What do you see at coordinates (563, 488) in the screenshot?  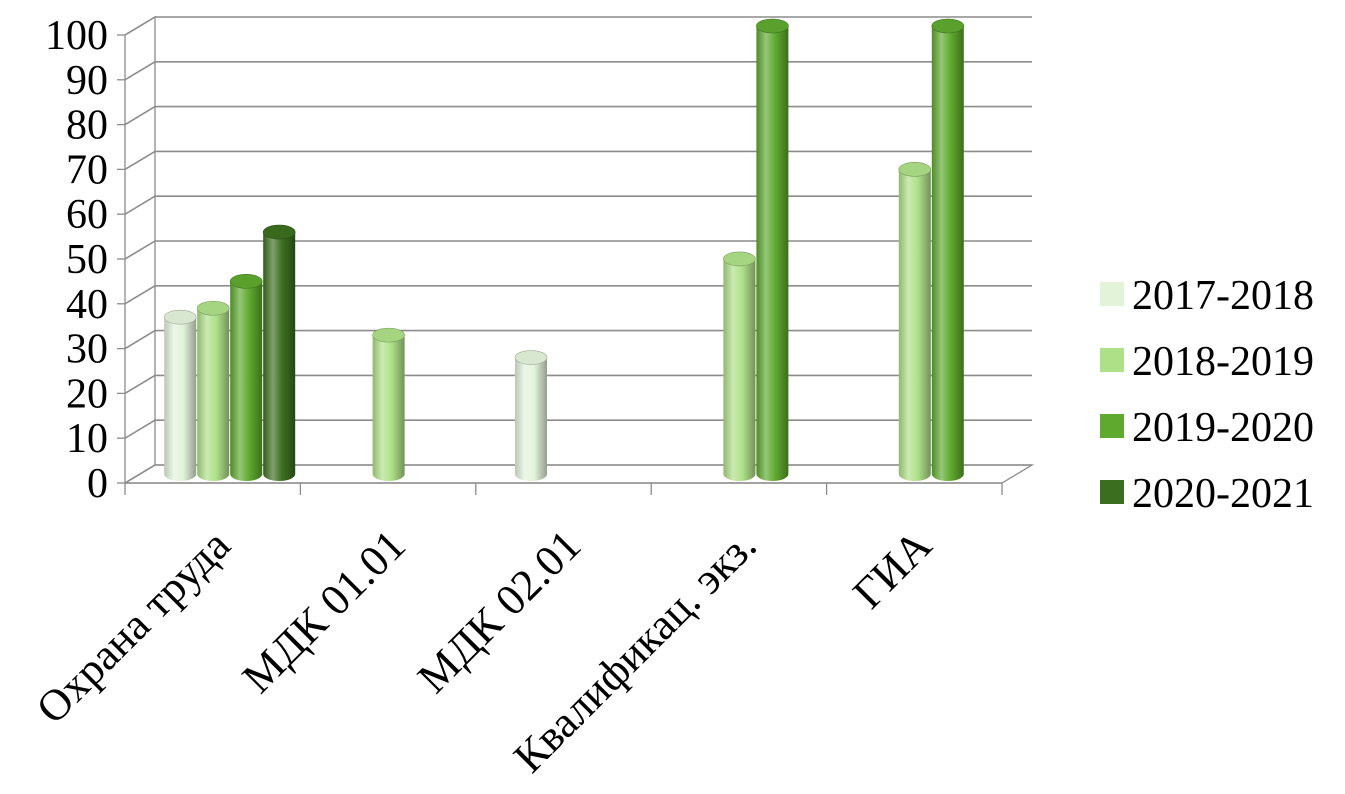 I see `x-axis` at bounding box center [563, 488].